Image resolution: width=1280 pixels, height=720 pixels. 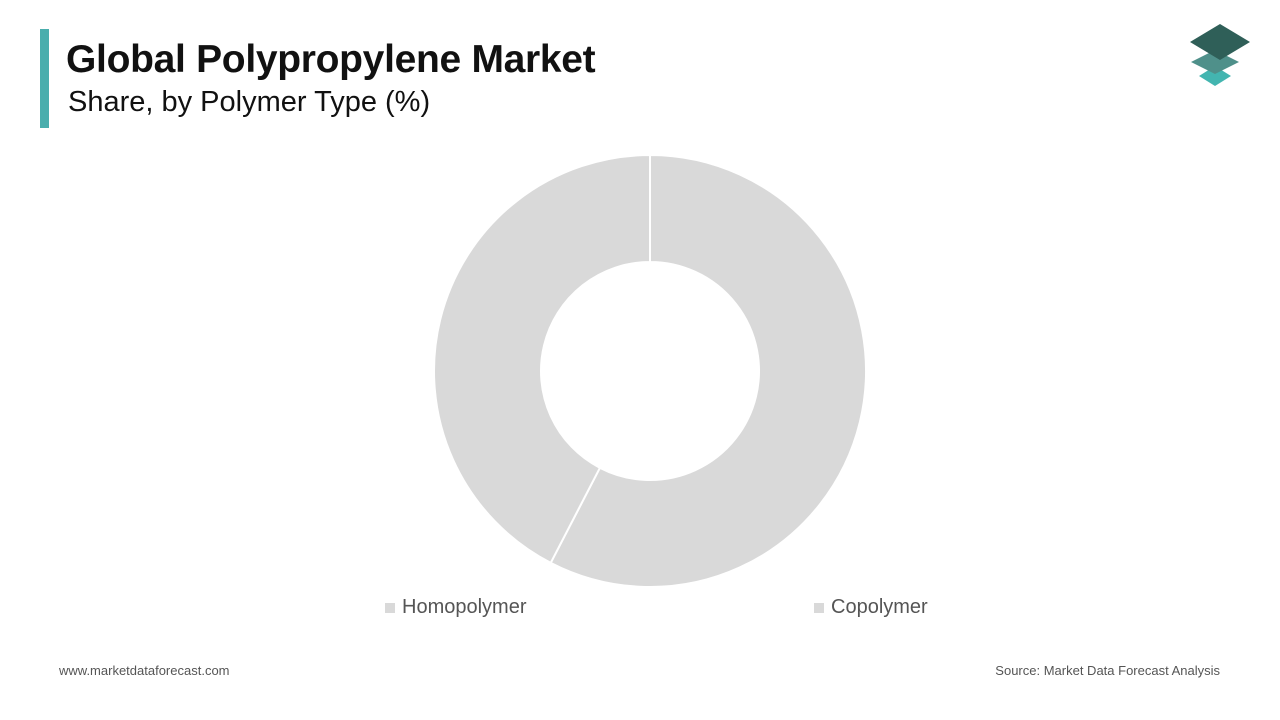 What do you see at coordinates (1215, 62) in the screenshot?
I see `logo-layer-middle` at bounding box center [1215, 62].